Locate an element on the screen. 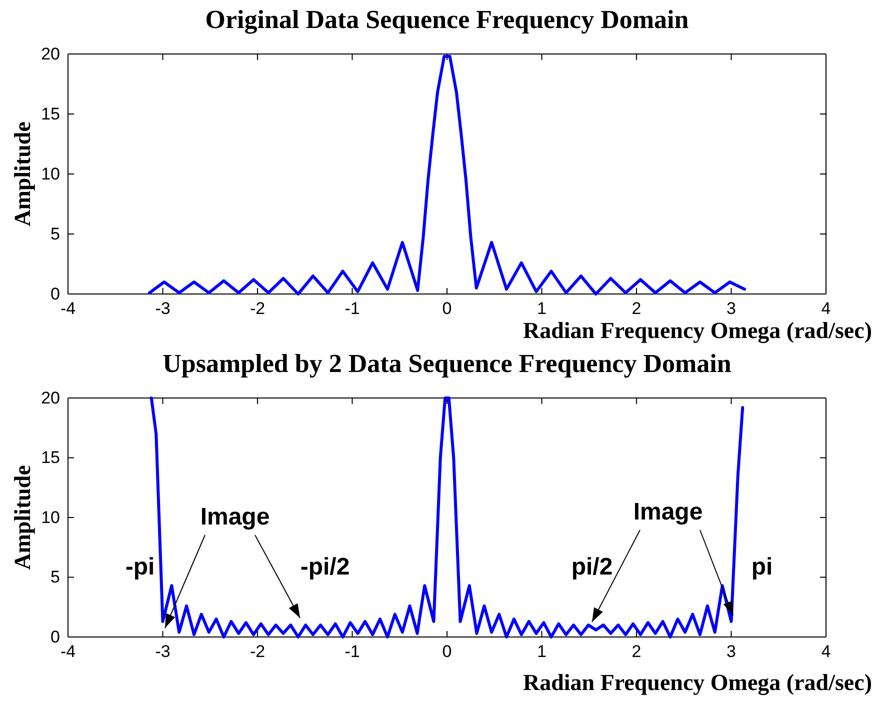  chart-title: Upsampled by 2 Data Sequence Frequency Domain is located at coordinates (447, 363).